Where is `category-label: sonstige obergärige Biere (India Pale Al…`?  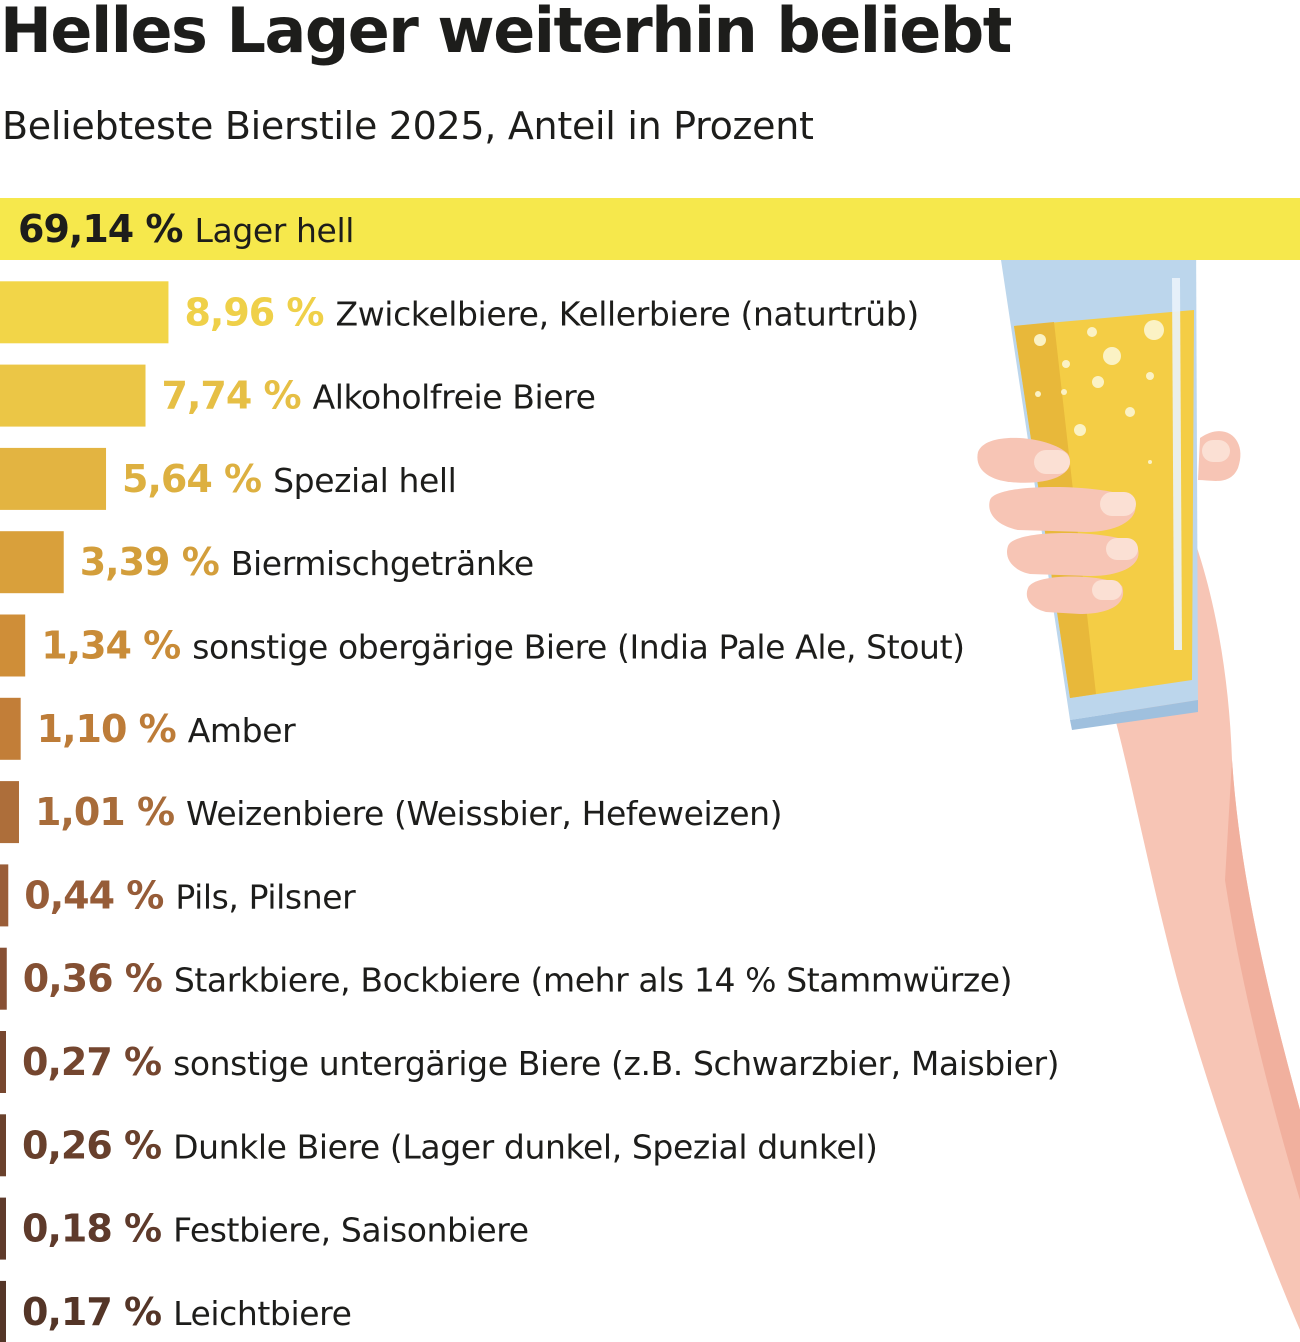 category-label: sonstige obergärige Biere (India Pale Al… is located at coordinates (578, 647).